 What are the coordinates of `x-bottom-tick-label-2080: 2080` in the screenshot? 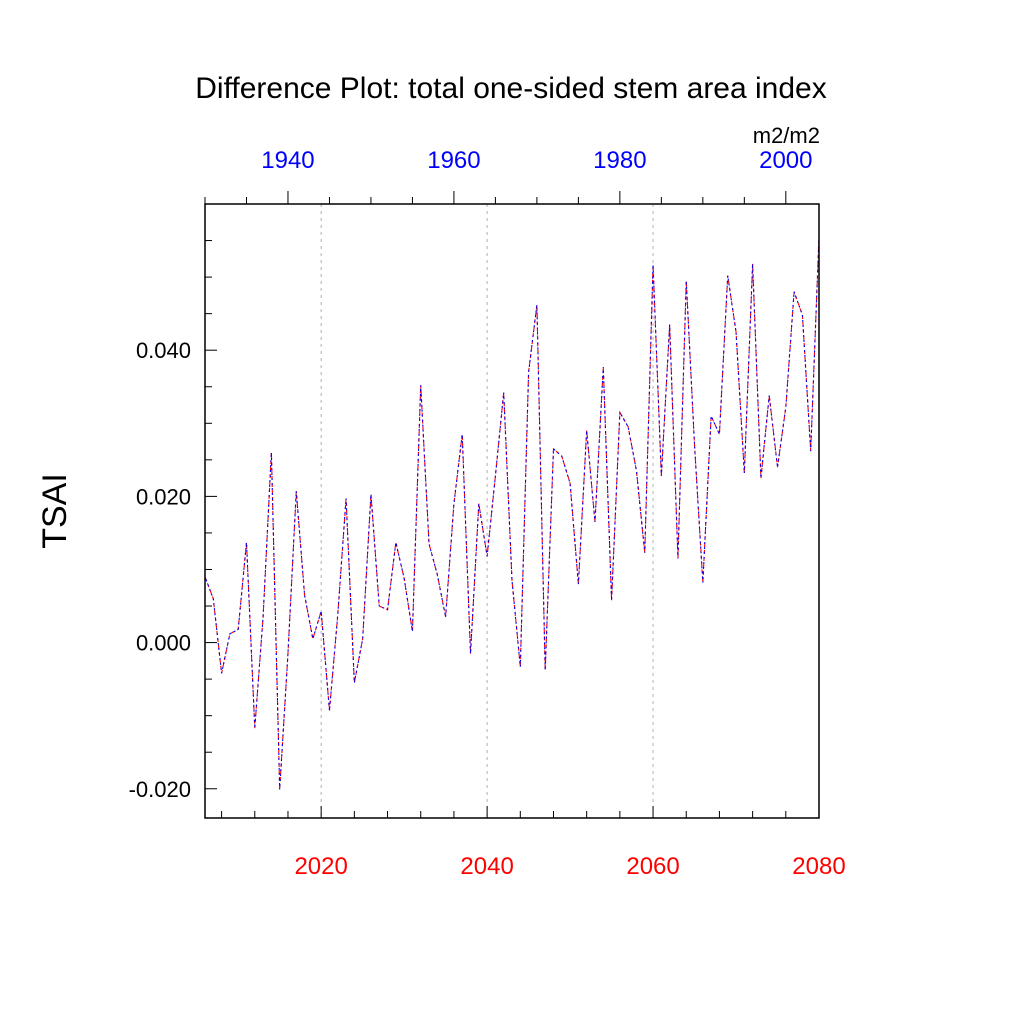 It's located at (818, 866).